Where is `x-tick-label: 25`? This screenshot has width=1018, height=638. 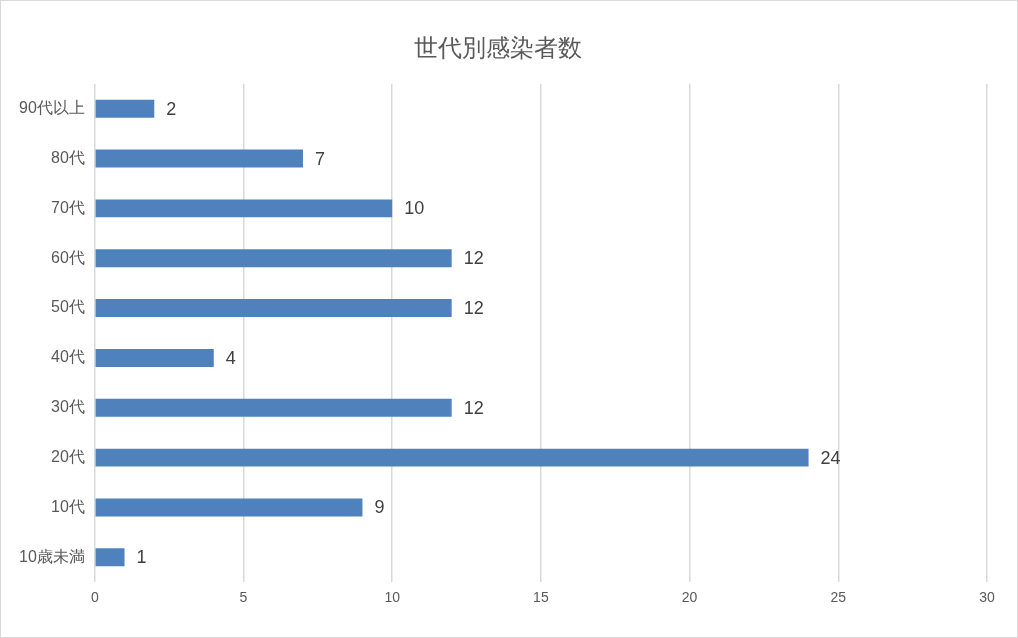 x-tick-label: 25 is located at coordinates (838, 597).